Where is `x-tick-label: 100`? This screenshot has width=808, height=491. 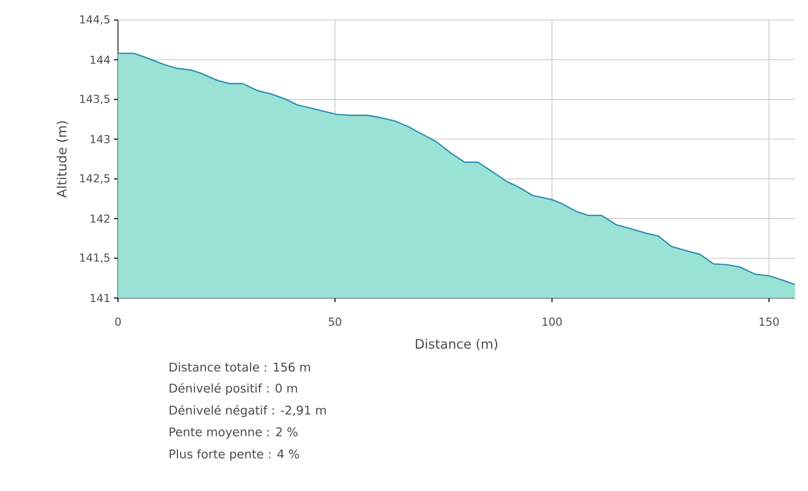 x-tick-label: 100 is located at coordinates (552, 322).